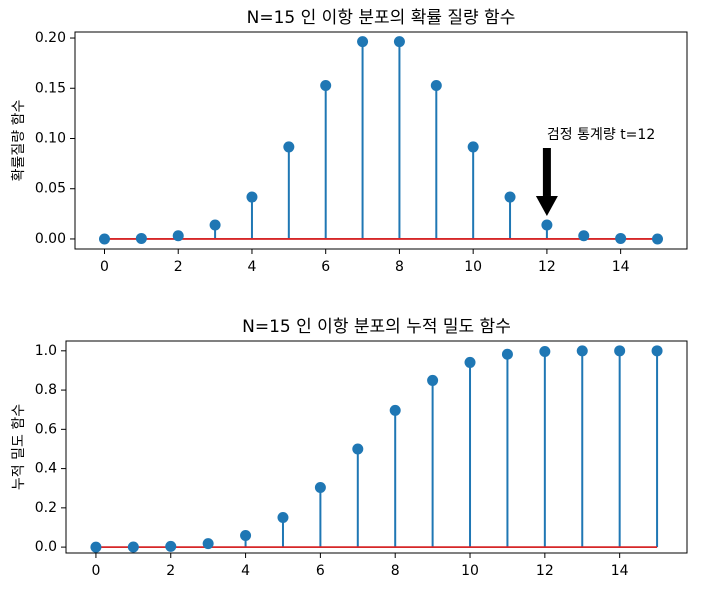  Describe the element at coordinates (601, 135) in the screenshot. I see `annotation-label: 검정 통계량 t=12` at that location.